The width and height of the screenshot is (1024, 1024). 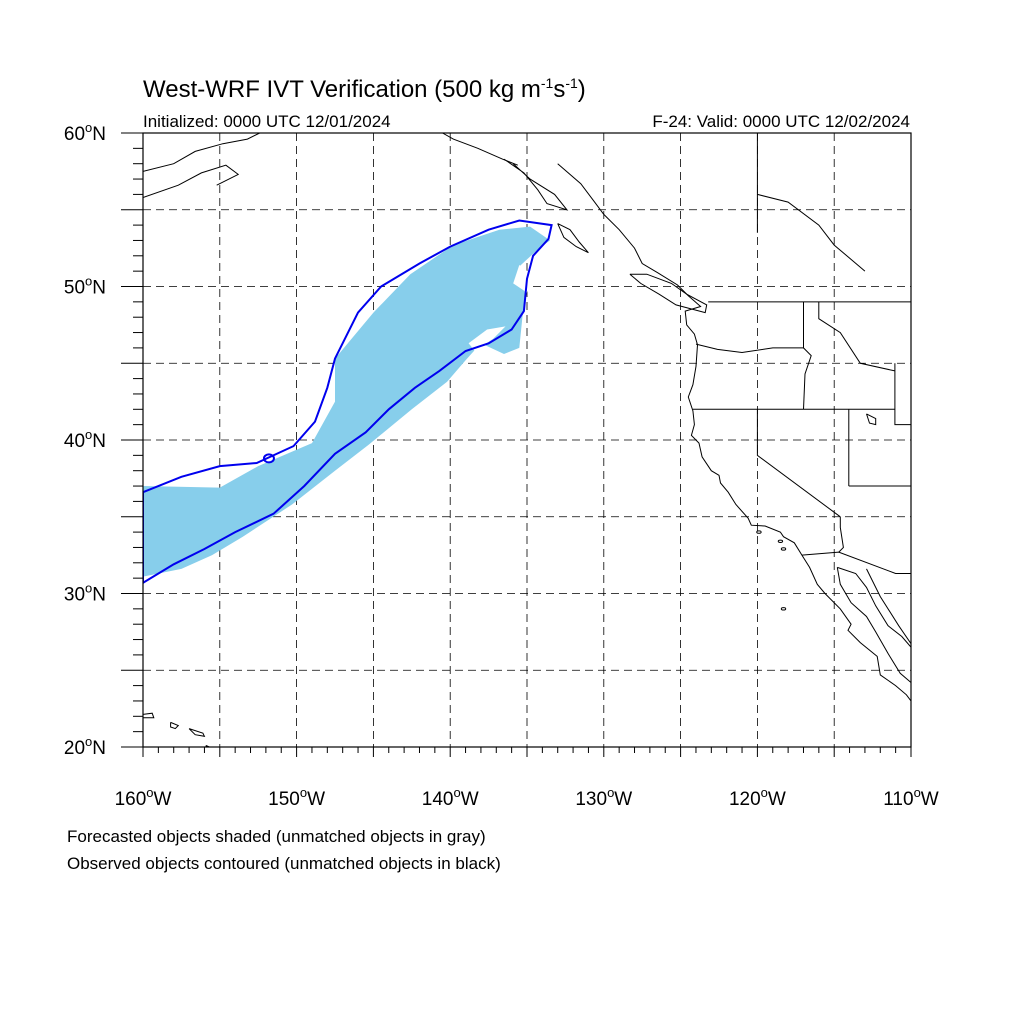 I want to click on lat-label: 50oN, so click(x=85, y=286).